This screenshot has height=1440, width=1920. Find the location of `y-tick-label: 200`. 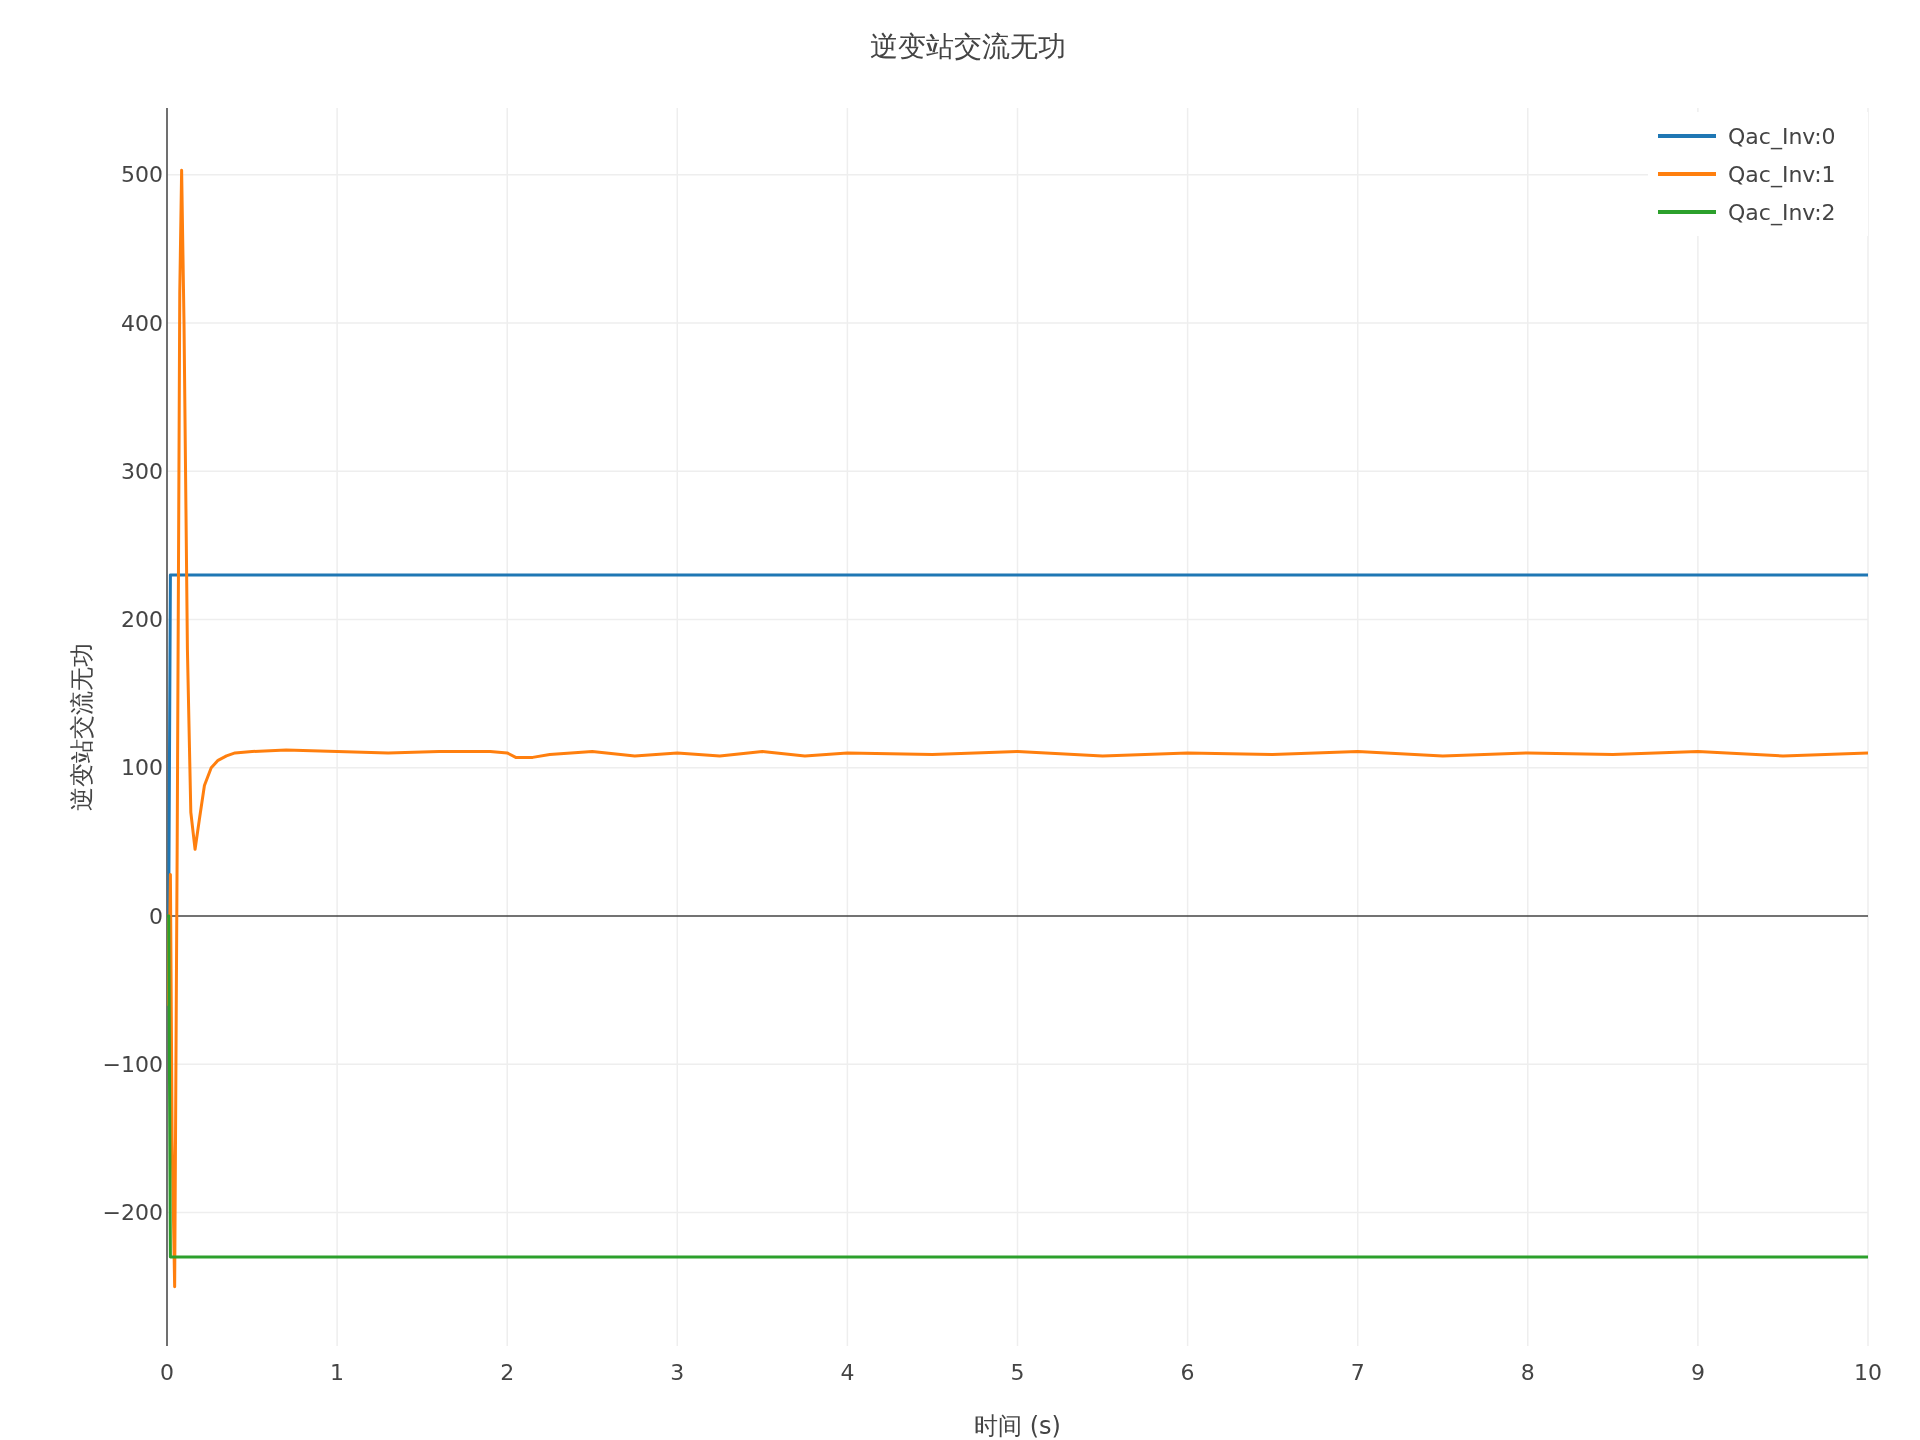

y-tick-label: 200 is located at coordinates (142, 620).